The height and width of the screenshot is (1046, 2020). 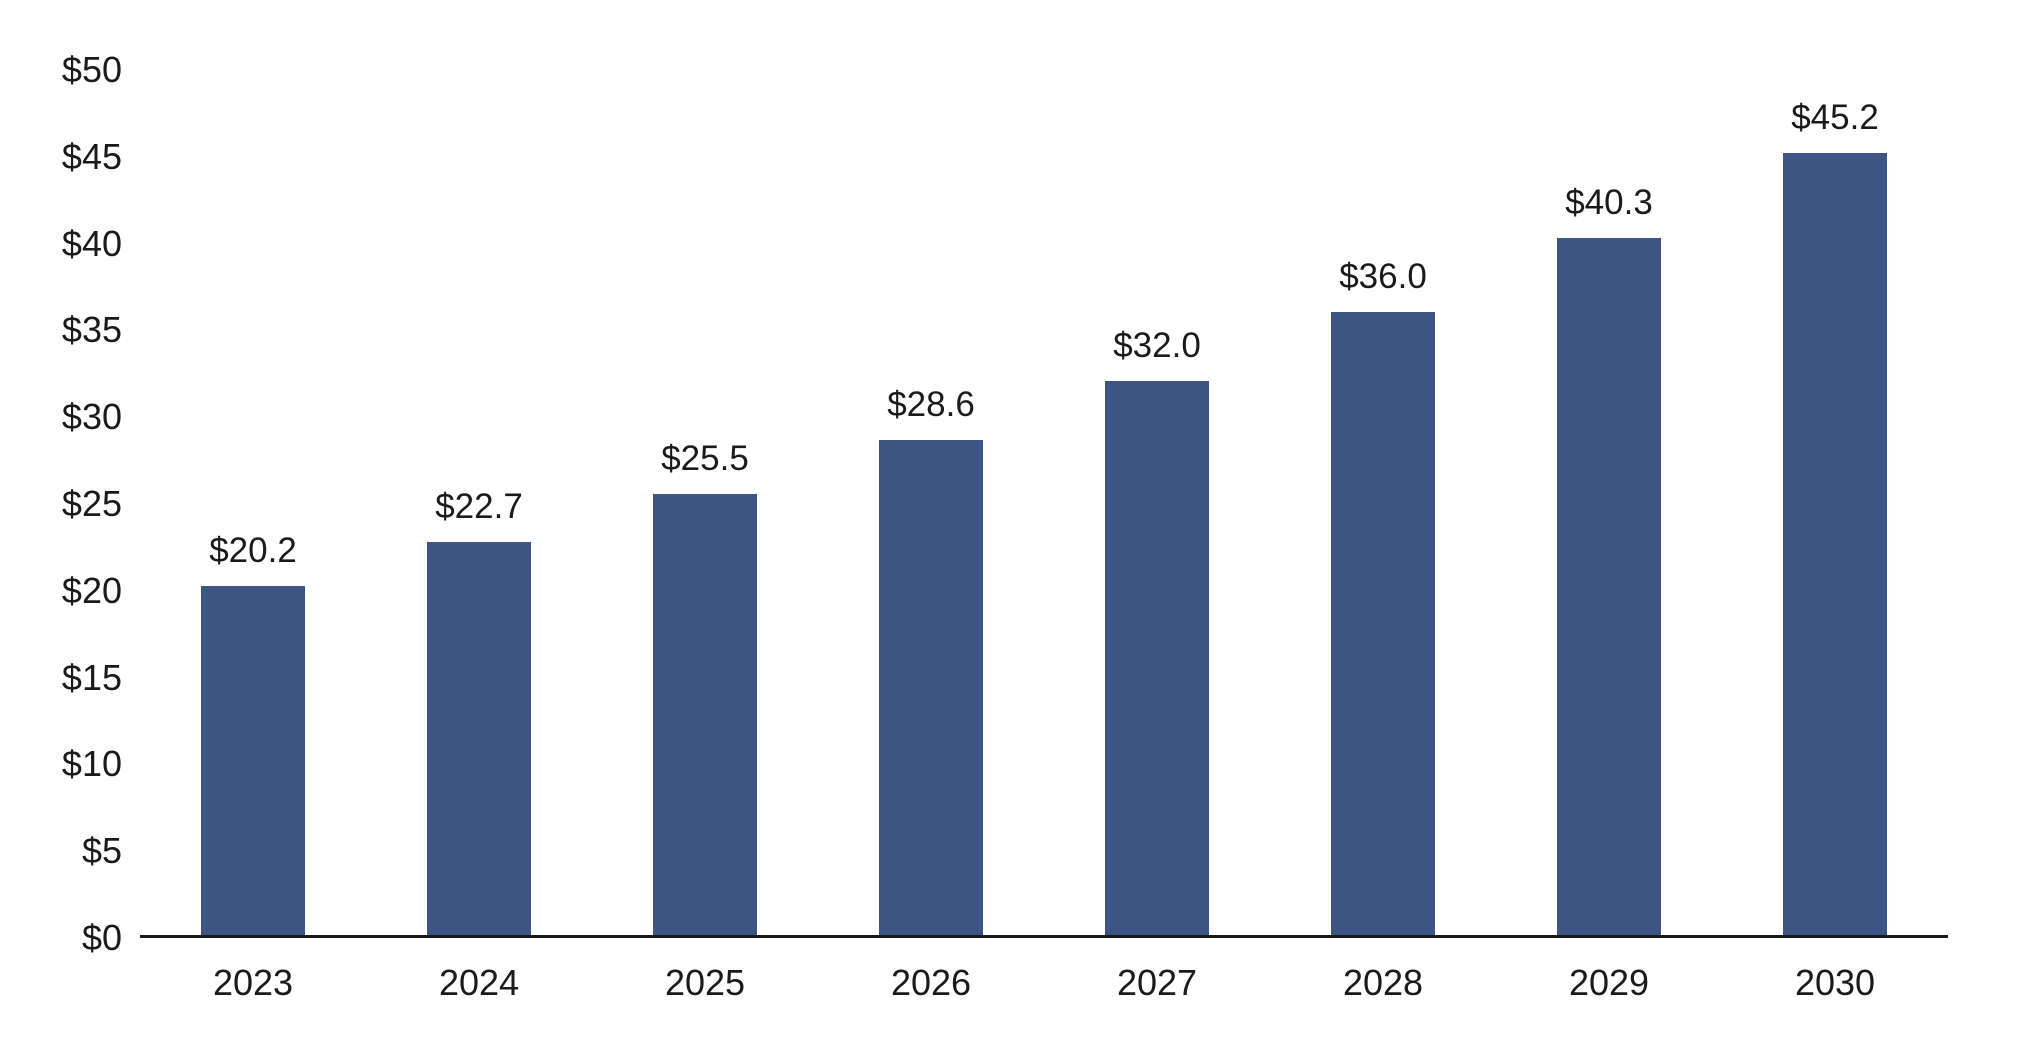 I want to click on x-tick-label: 2024, so click(x=479, y=982).